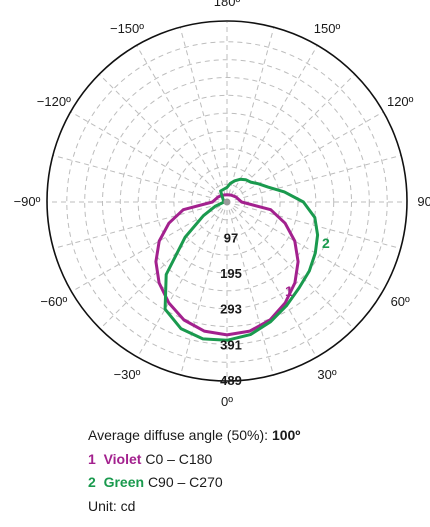  I want to click on series-curve-green, so click(241, 259).